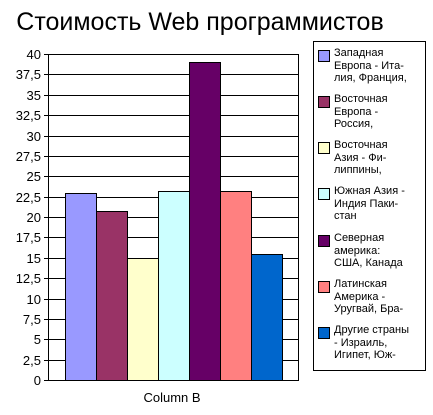 The width and height of the screenshot is (433, 415). I want to click on y-tick-label: 15, so click(34, 258).